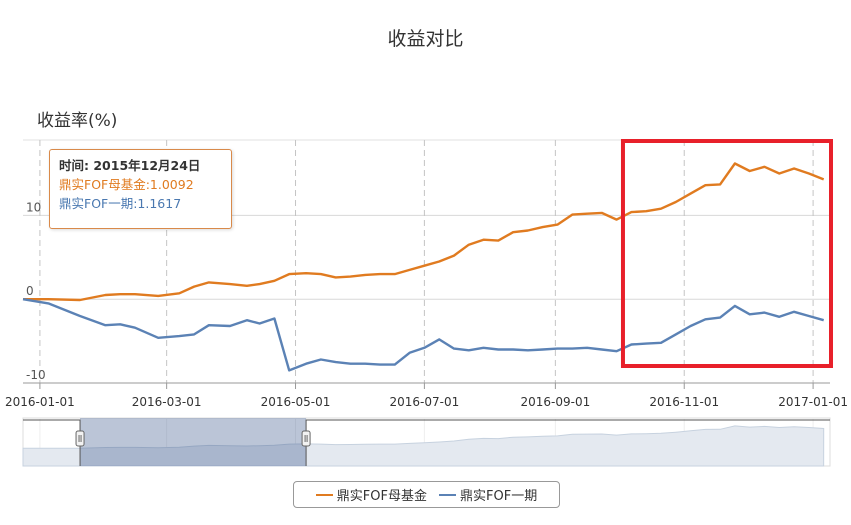  Describe the element at coordinates (425, 39) in the screenshot. I see `chart-title: 收益对比` at that location.